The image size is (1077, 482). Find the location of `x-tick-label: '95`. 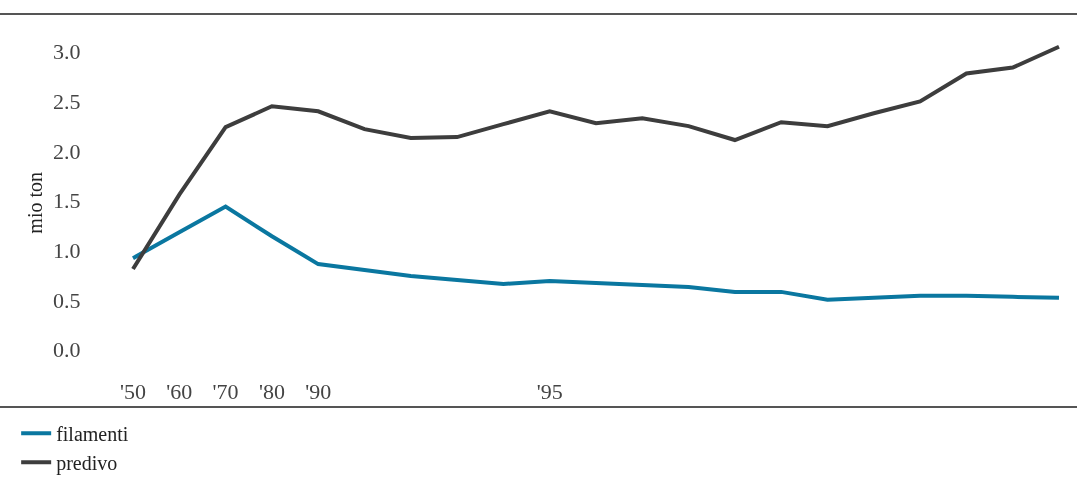

x-tick-label: '95 is located at coordinates (549, 391).